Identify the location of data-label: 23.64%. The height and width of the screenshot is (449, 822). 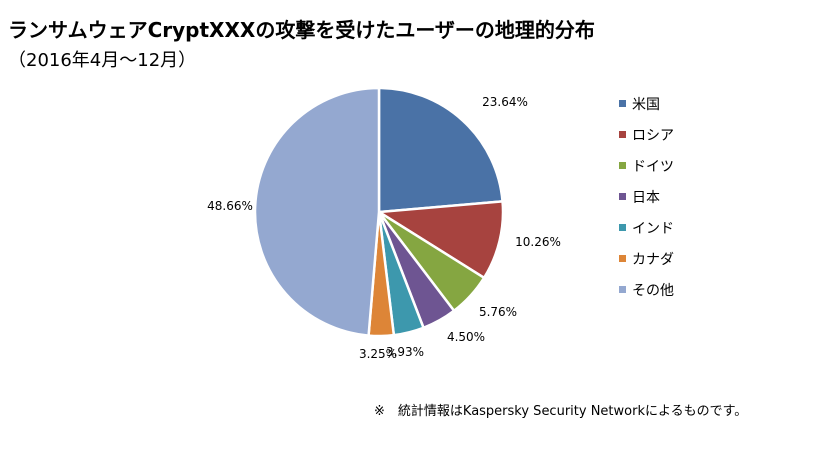
(505, 102).